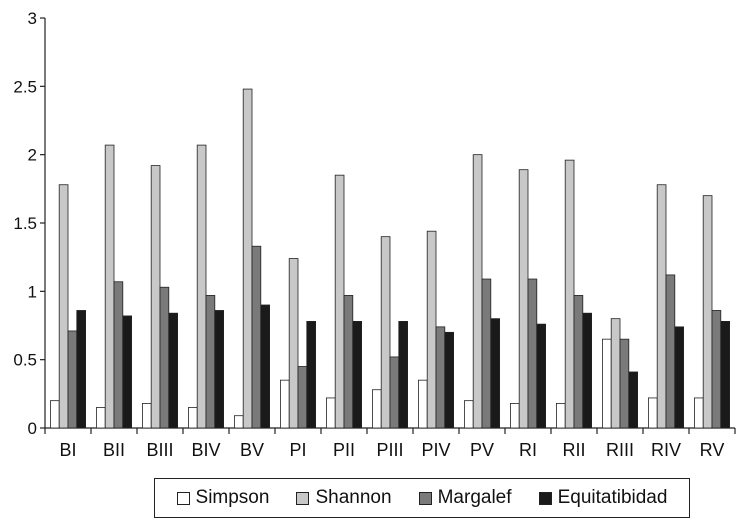 The height and width of the screenshot is (531, 739). I want to click on legend-item-simpson: Simpson, so click(223, 498).